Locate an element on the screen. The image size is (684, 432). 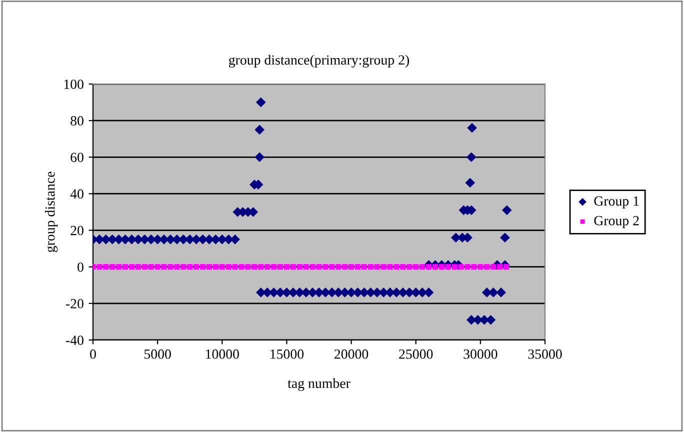
x-tick-label: 10000 is located at coordinates (222, 354).